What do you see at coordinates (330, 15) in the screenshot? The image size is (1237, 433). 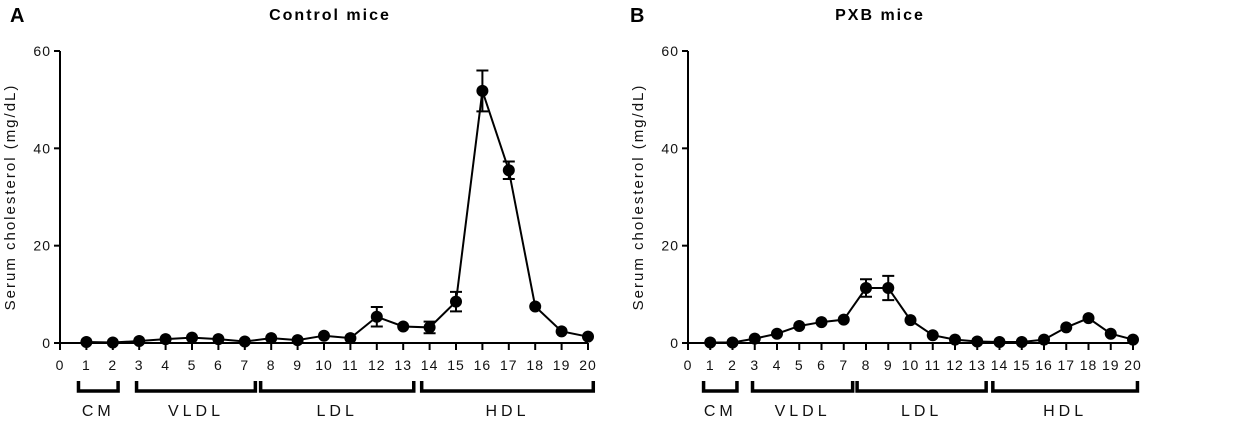 I see `chart-title: Control mice` at bounding box center [330, 15].